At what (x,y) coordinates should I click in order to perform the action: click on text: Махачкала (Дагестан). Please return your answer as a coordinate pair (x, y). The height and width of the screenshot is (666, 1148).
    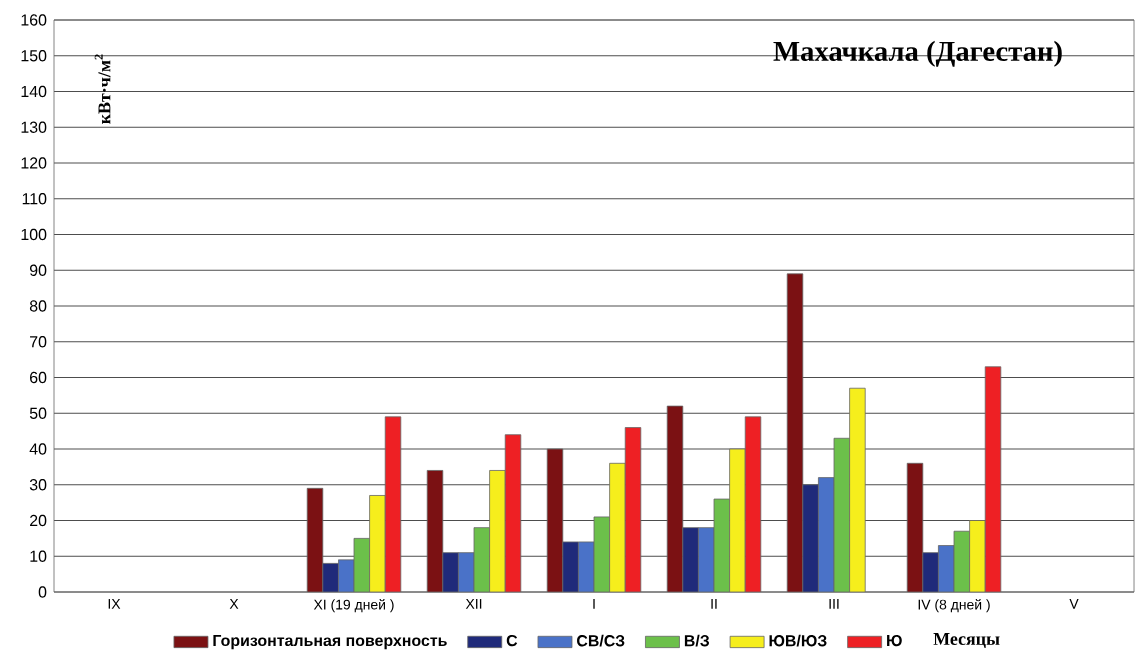
    Looking at the image, I should click on (917, 53).